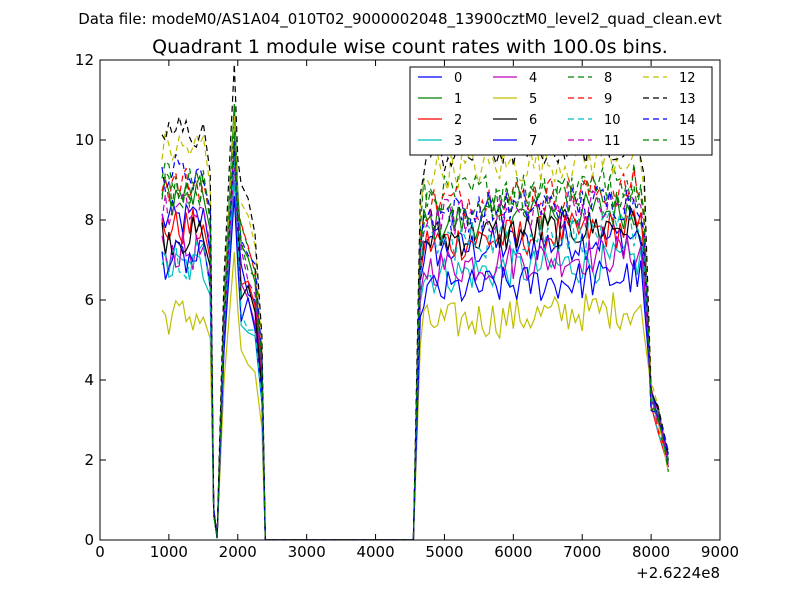  What do you see at coordinates (375, 552) in the screenshot?
I see `x-tick-label: 4000` at bounding box center [375, 552].